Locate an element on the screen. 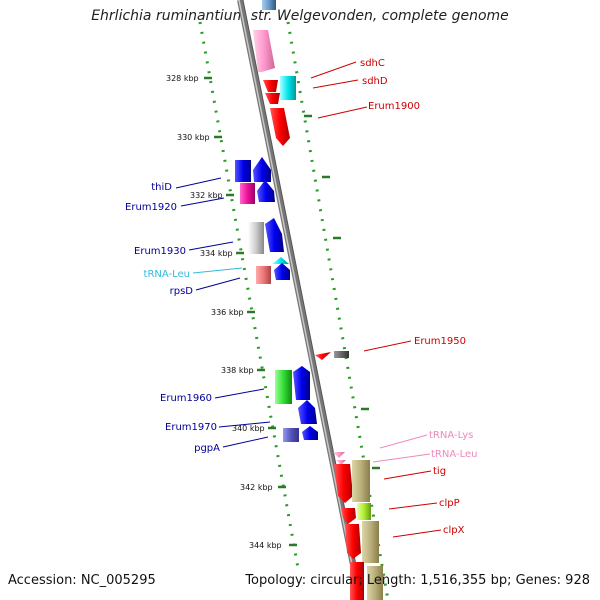 Image resolution: width=600 pixels, height=600 pixels. gene-label-sdhd: sdhD is located at coordinates (375, 81).